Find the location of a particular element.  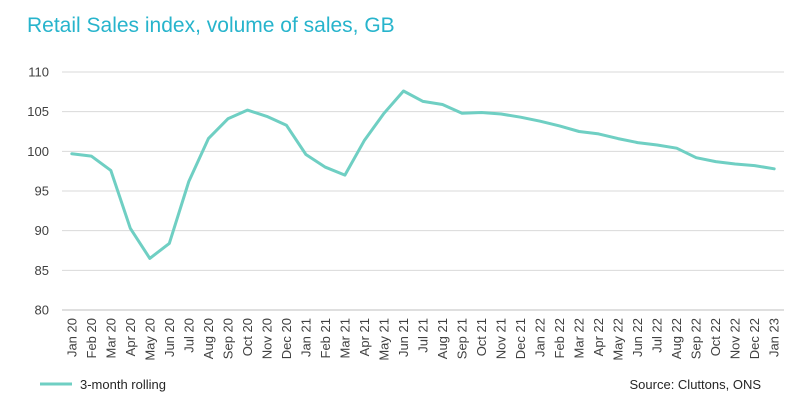

x-tick-label: Jul 21 is located at coordinates (423, 335).